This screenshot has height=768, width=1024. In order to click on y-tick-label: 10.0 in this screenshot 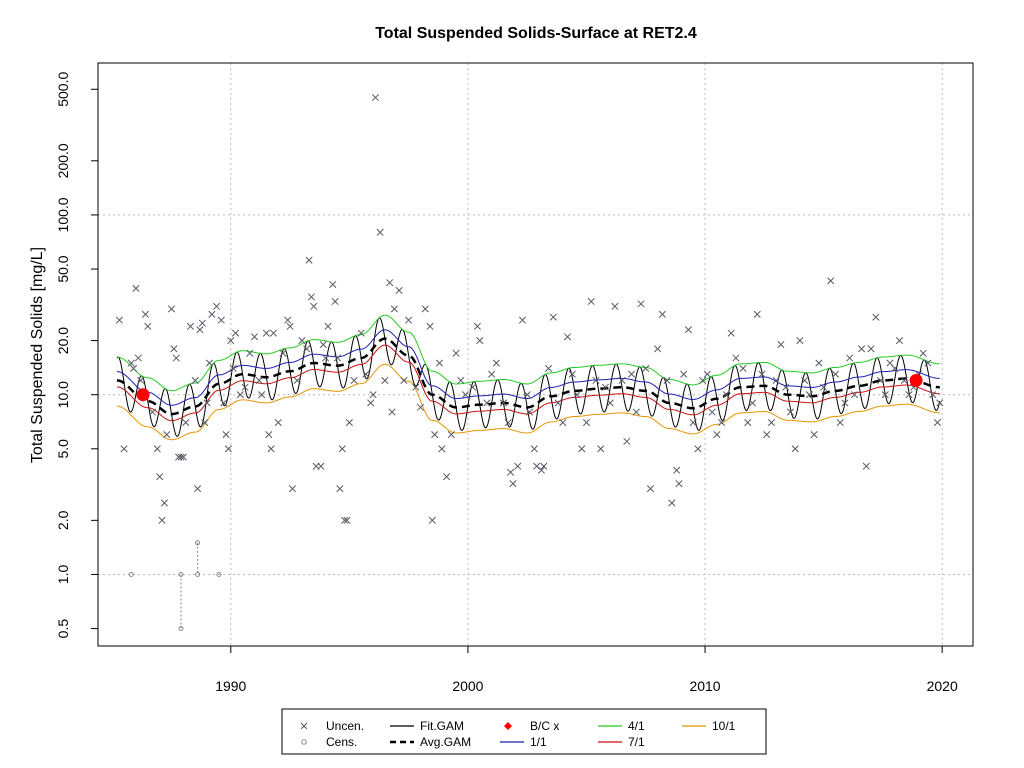, I will do `click(63, 394)`.